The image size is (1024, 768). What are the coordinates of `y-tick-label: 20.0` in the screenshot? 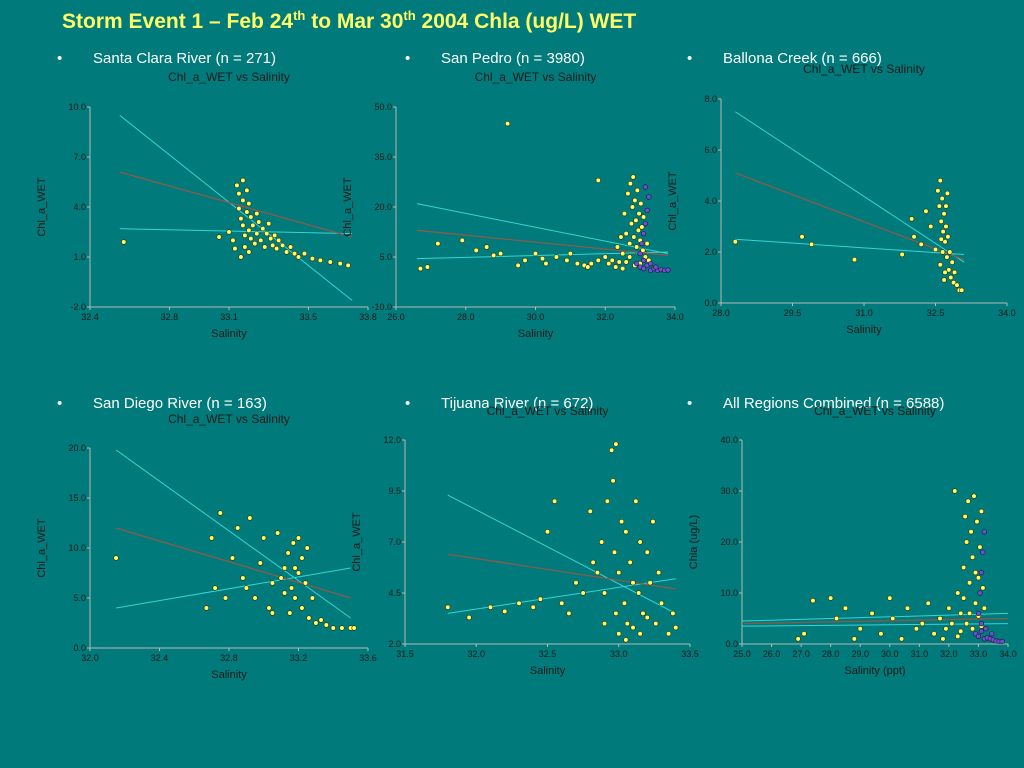 It's located at (729, 542).